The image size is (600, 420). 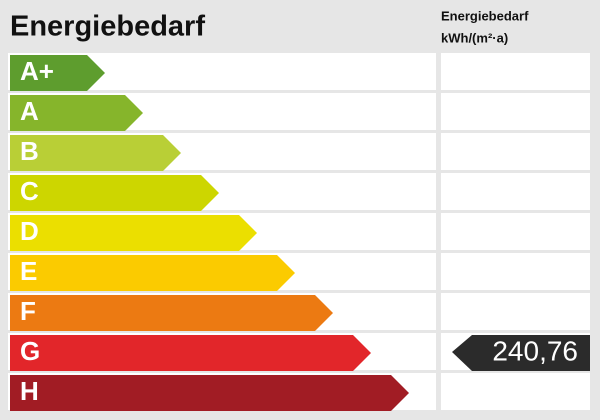 I want to click on class-label: G, so click(x=30, y=351).